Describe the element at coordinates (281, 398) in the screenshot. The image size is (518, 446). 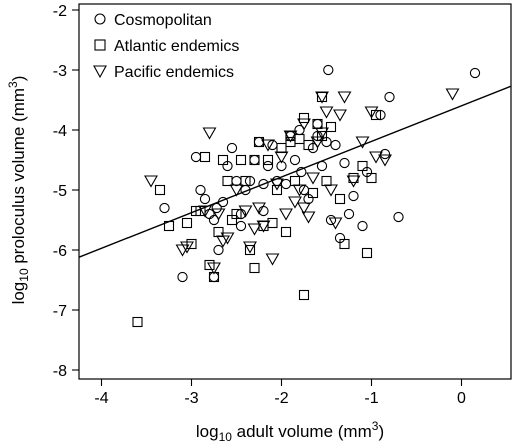
I see `x-tick-label: -2` at that location.